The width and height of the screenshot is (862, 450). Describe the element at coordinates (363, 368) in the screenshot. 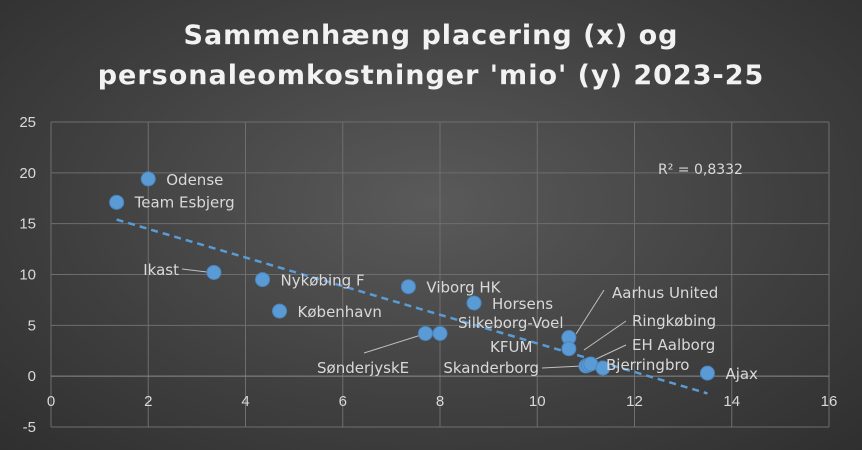

I see `data-label: SønderjyskE` at that location.